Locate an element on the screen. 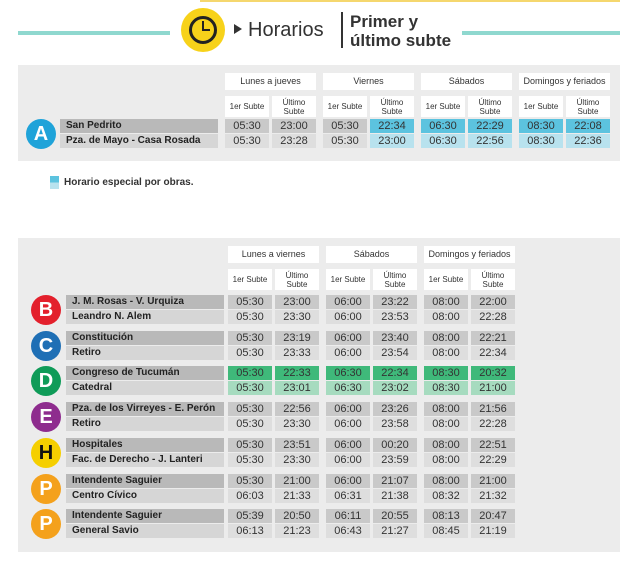 This screenshot has width=640, height=565. time-cell: 22:36 is located at coordinates (588, 141).